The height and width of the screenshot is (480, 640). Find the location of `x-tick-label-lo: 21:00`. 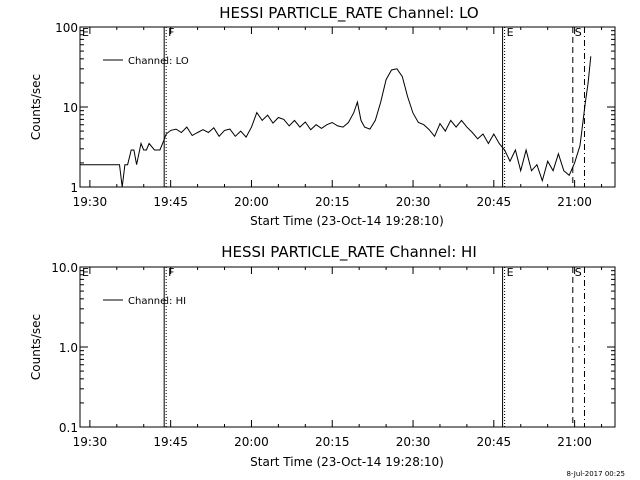

x-tick-label-lo: 21:00 is located at coordinates (574, 202).